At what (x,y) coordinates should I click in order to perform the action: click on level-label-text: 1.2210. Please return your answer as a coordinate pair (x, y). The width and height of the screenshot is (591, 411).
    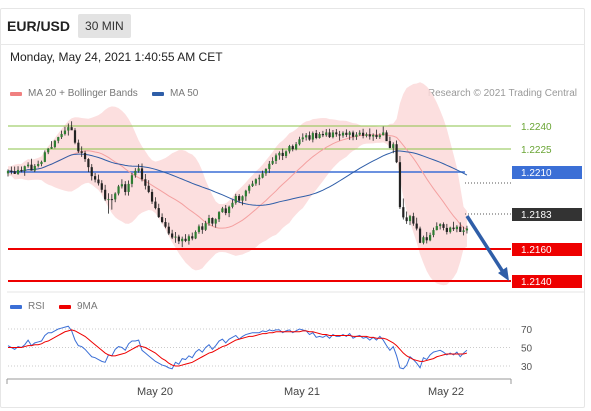
    Looking at the image, I should click on (536, 173).